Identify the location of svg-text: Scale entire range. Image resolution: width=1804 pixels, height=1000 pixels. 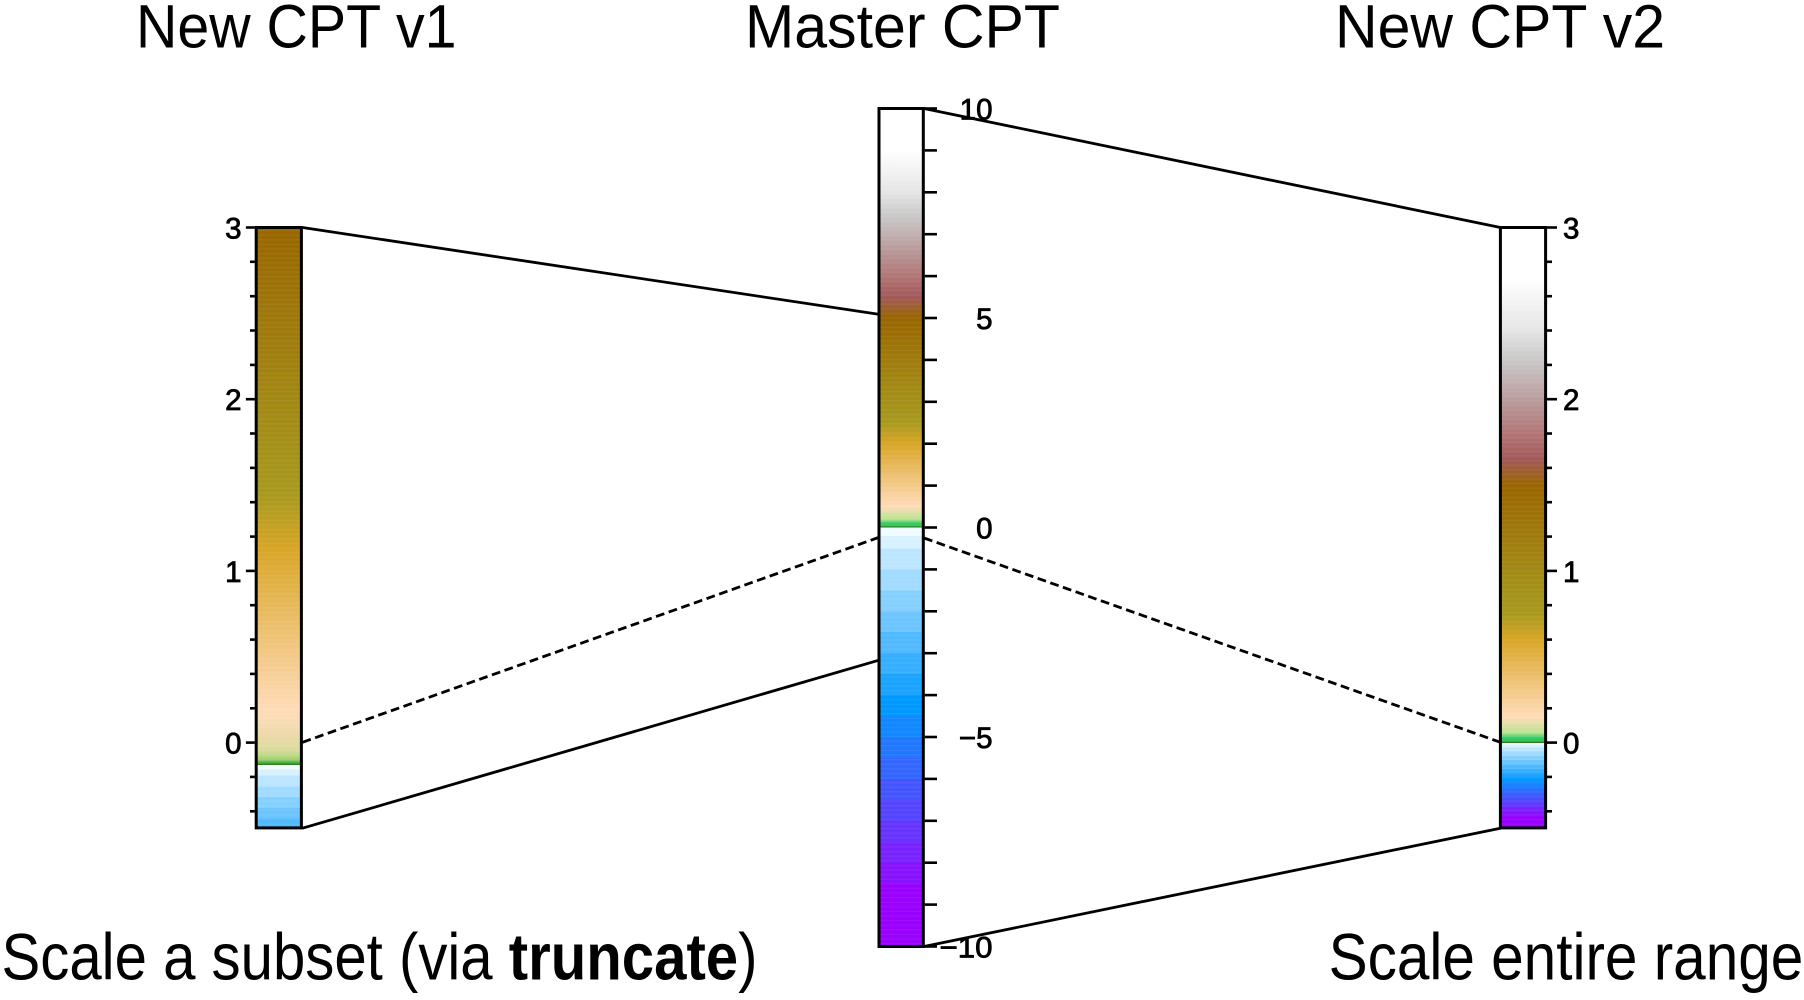
(1566, 957).